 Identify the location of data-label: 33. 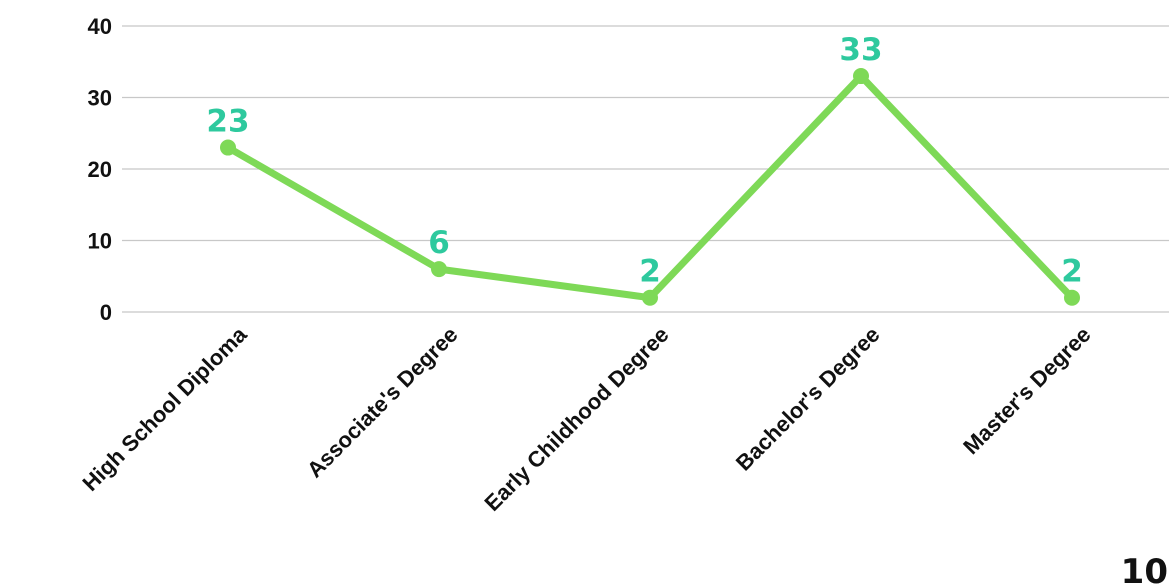
(860, 50).